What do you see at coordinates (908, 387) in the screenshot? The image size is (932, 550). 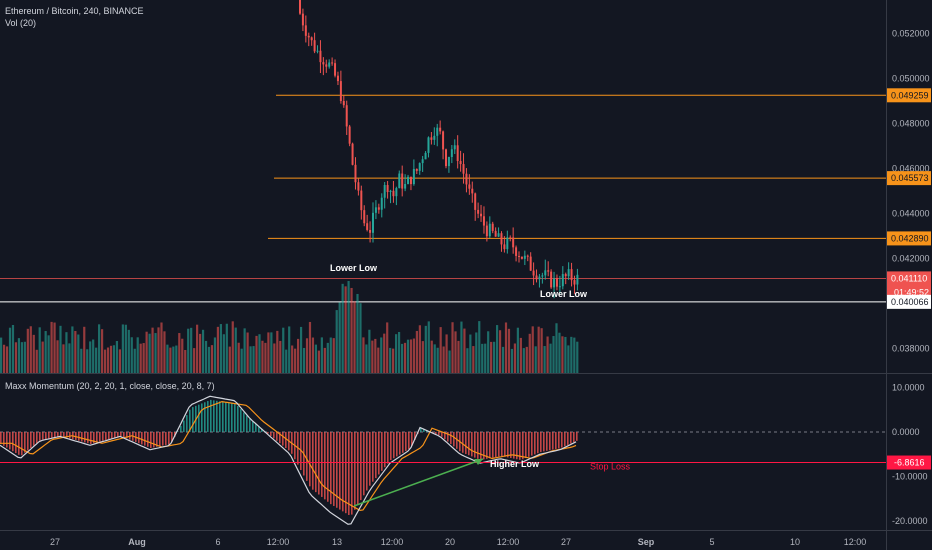 I see `momentum-tick-label: 10.0000` at bounding box center [908, 387].